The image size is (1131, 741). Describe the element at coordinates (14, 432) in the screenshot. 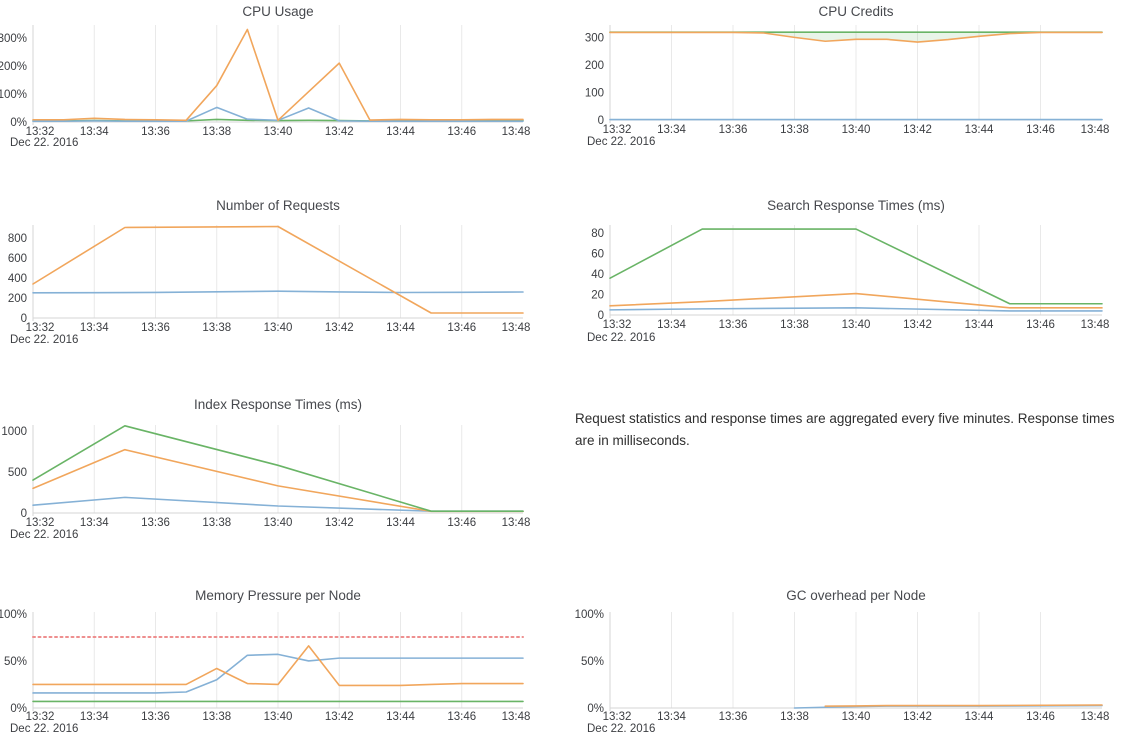

I see `y-tick-label: 1000` at that location.